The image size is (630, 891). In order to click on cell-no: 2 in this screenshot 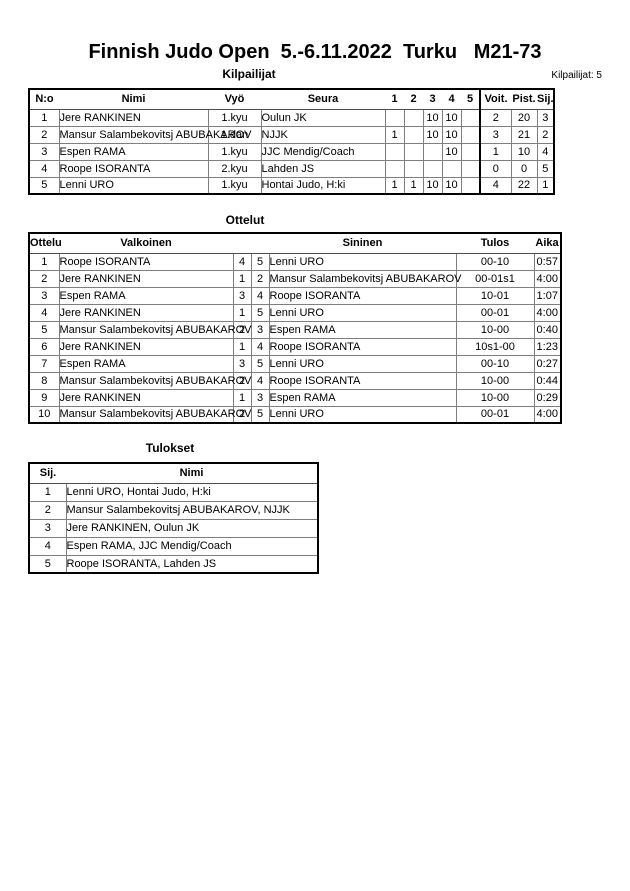, I will do `click(44, 135)`.